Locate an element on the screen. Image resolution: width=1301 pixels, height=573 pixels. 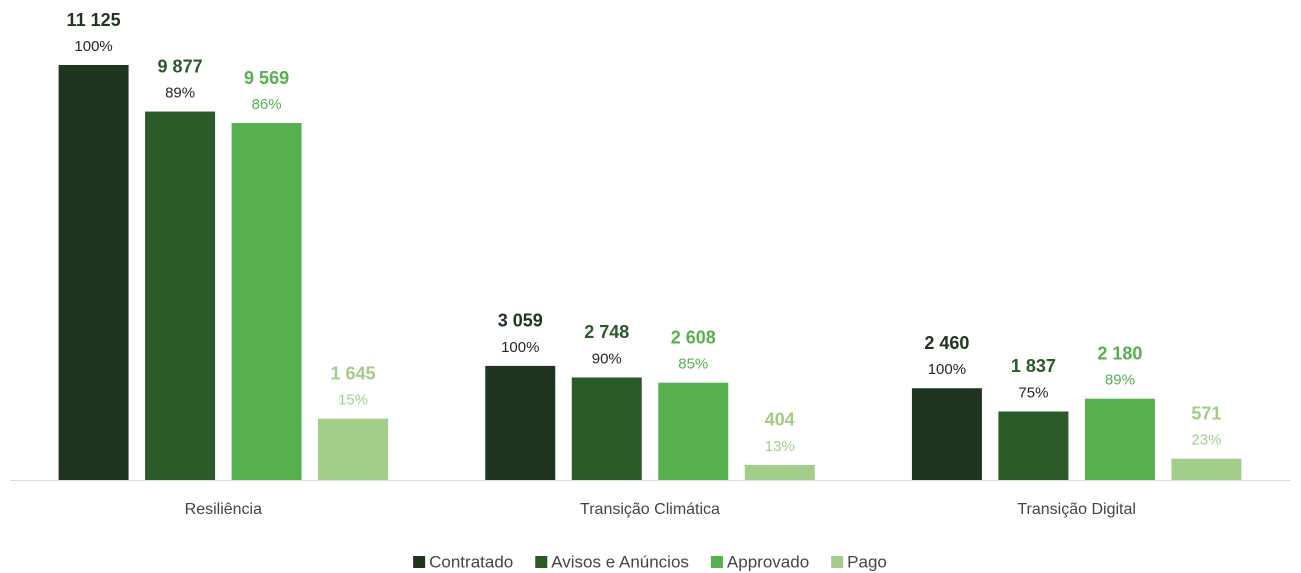
value-label: 404 is located at coordinates (780, 420).